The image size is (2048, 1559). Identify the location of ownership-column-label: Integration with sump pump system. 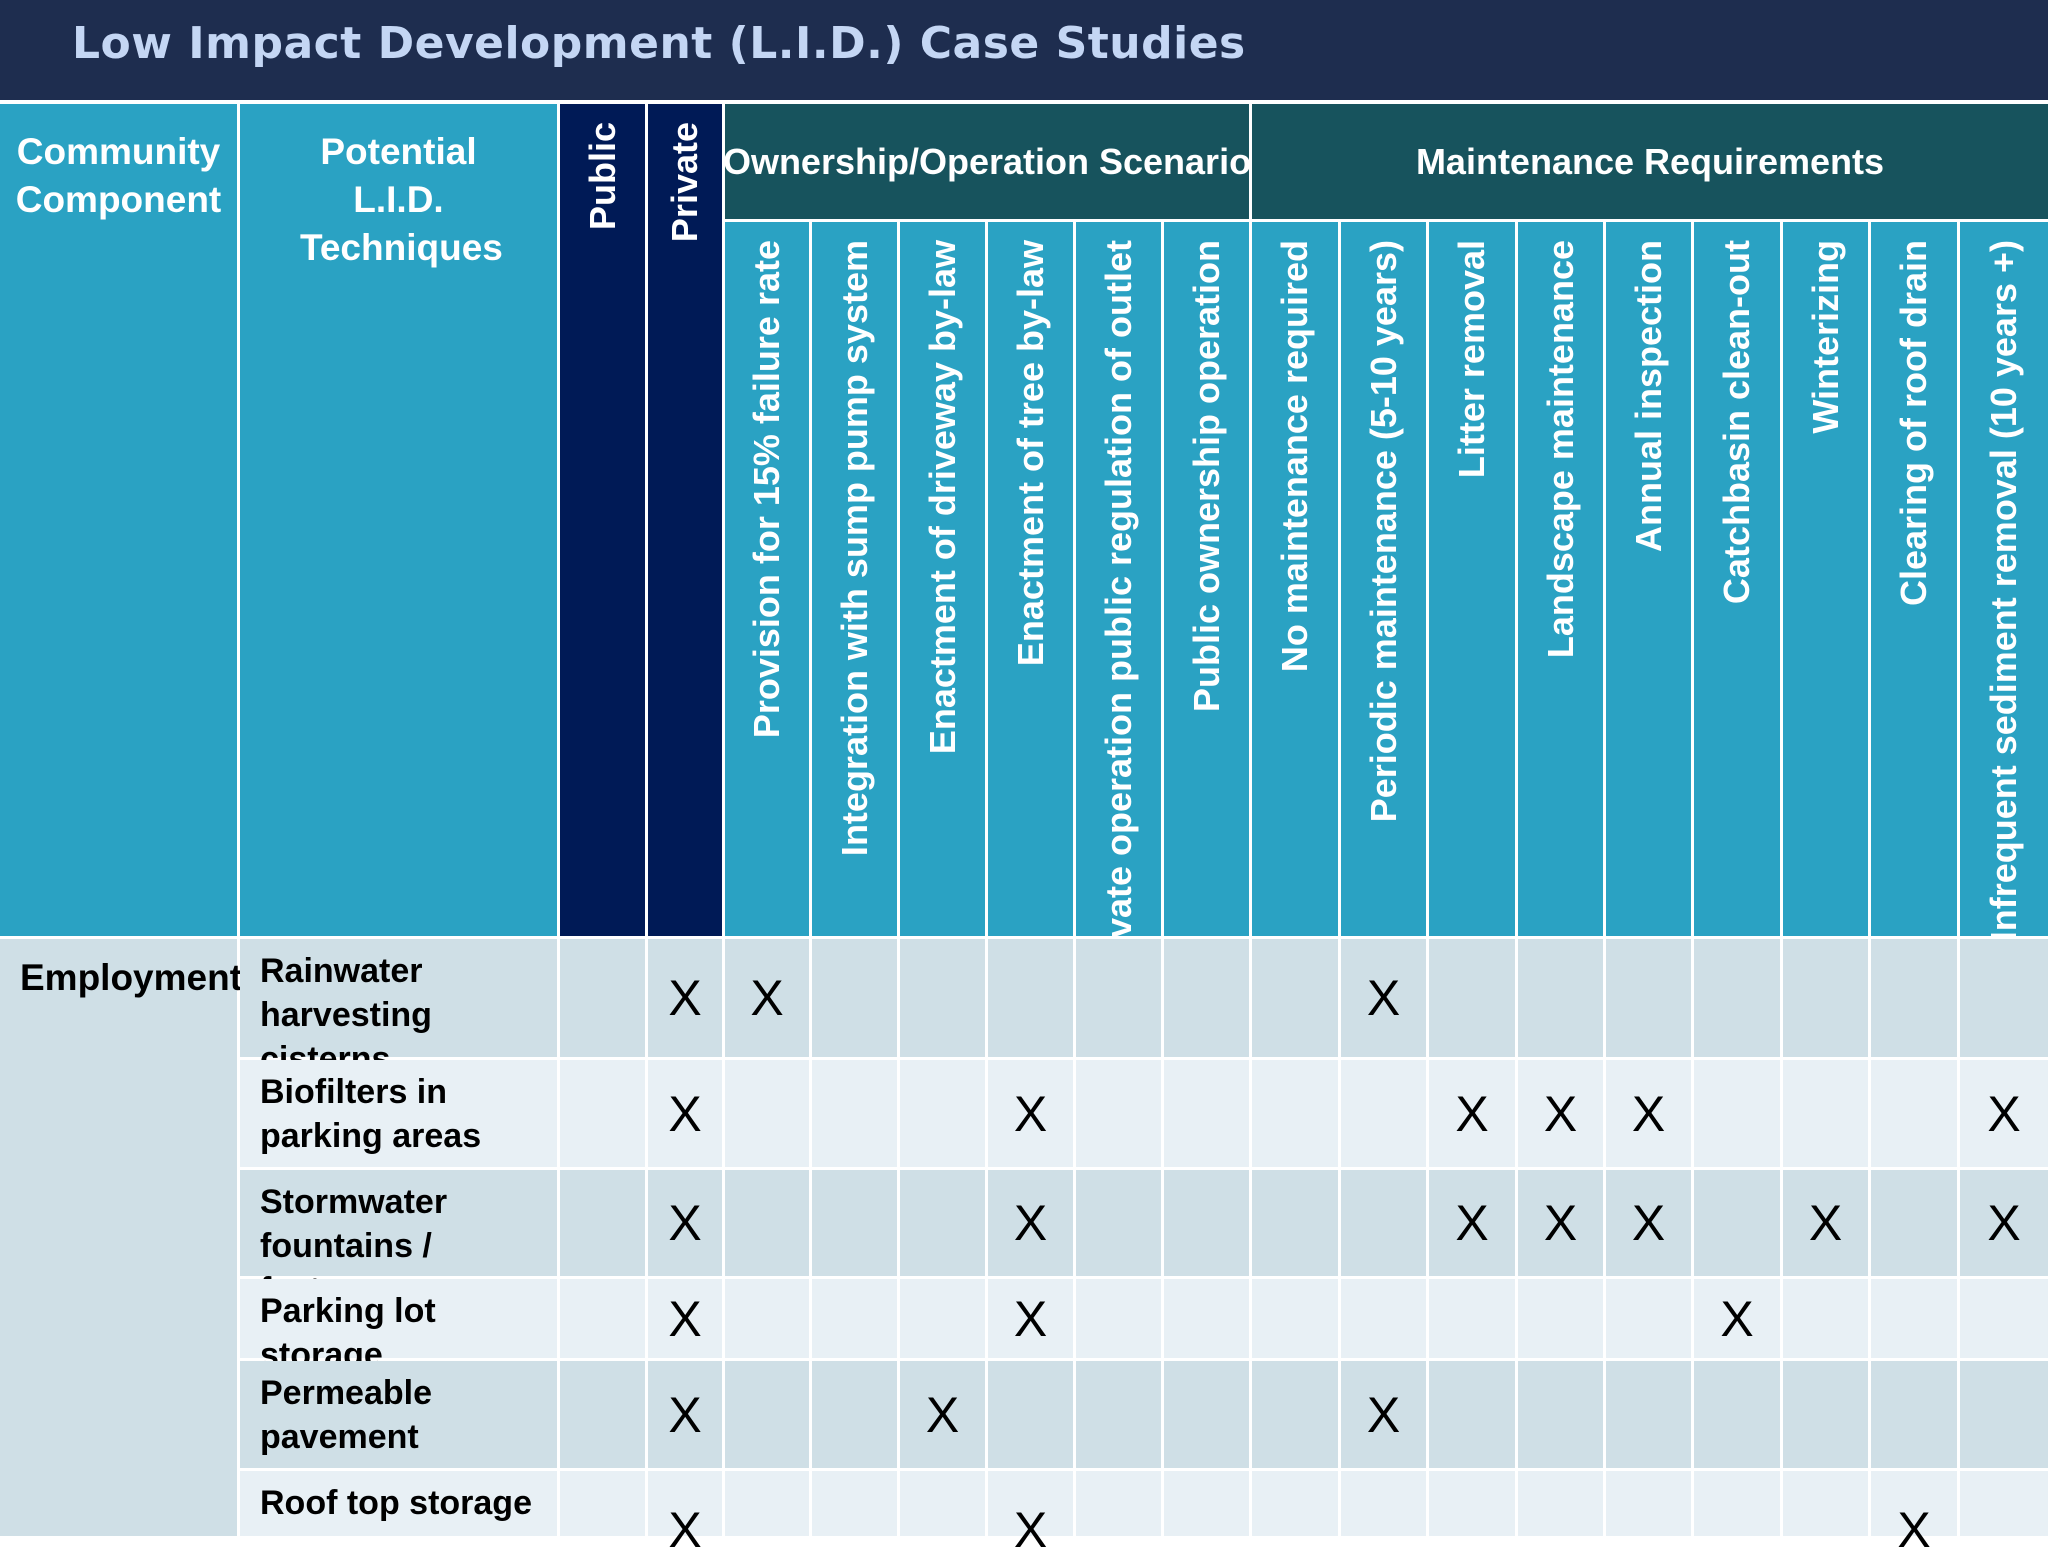
(854, 548).